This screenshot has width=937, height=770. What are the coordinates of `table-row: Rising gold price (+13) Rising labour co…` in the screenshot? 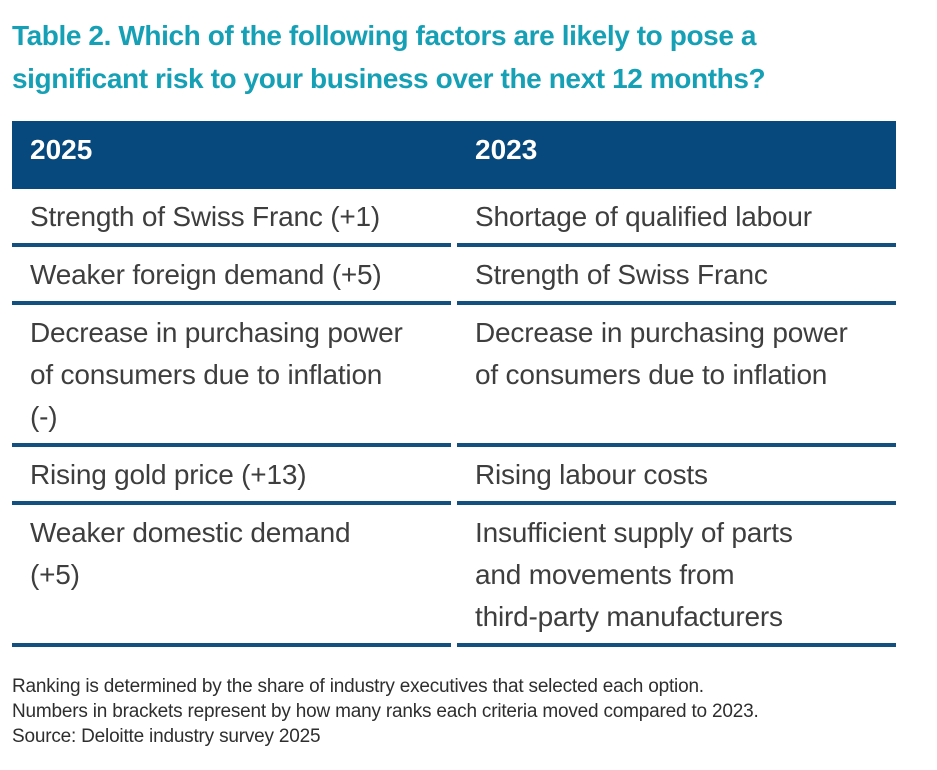 It's located at (454, 476).